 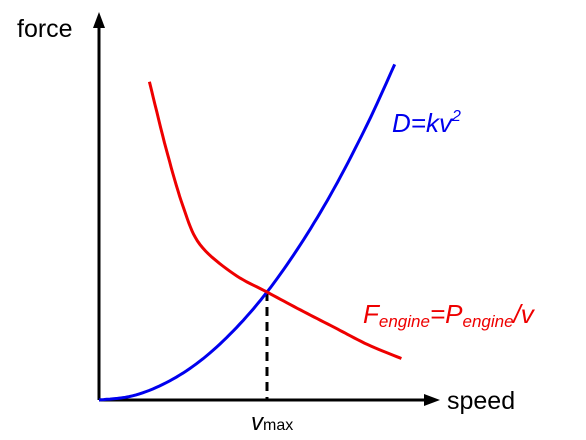 I want to click on x-axis-arrowhead, so click(x=432, y=400).